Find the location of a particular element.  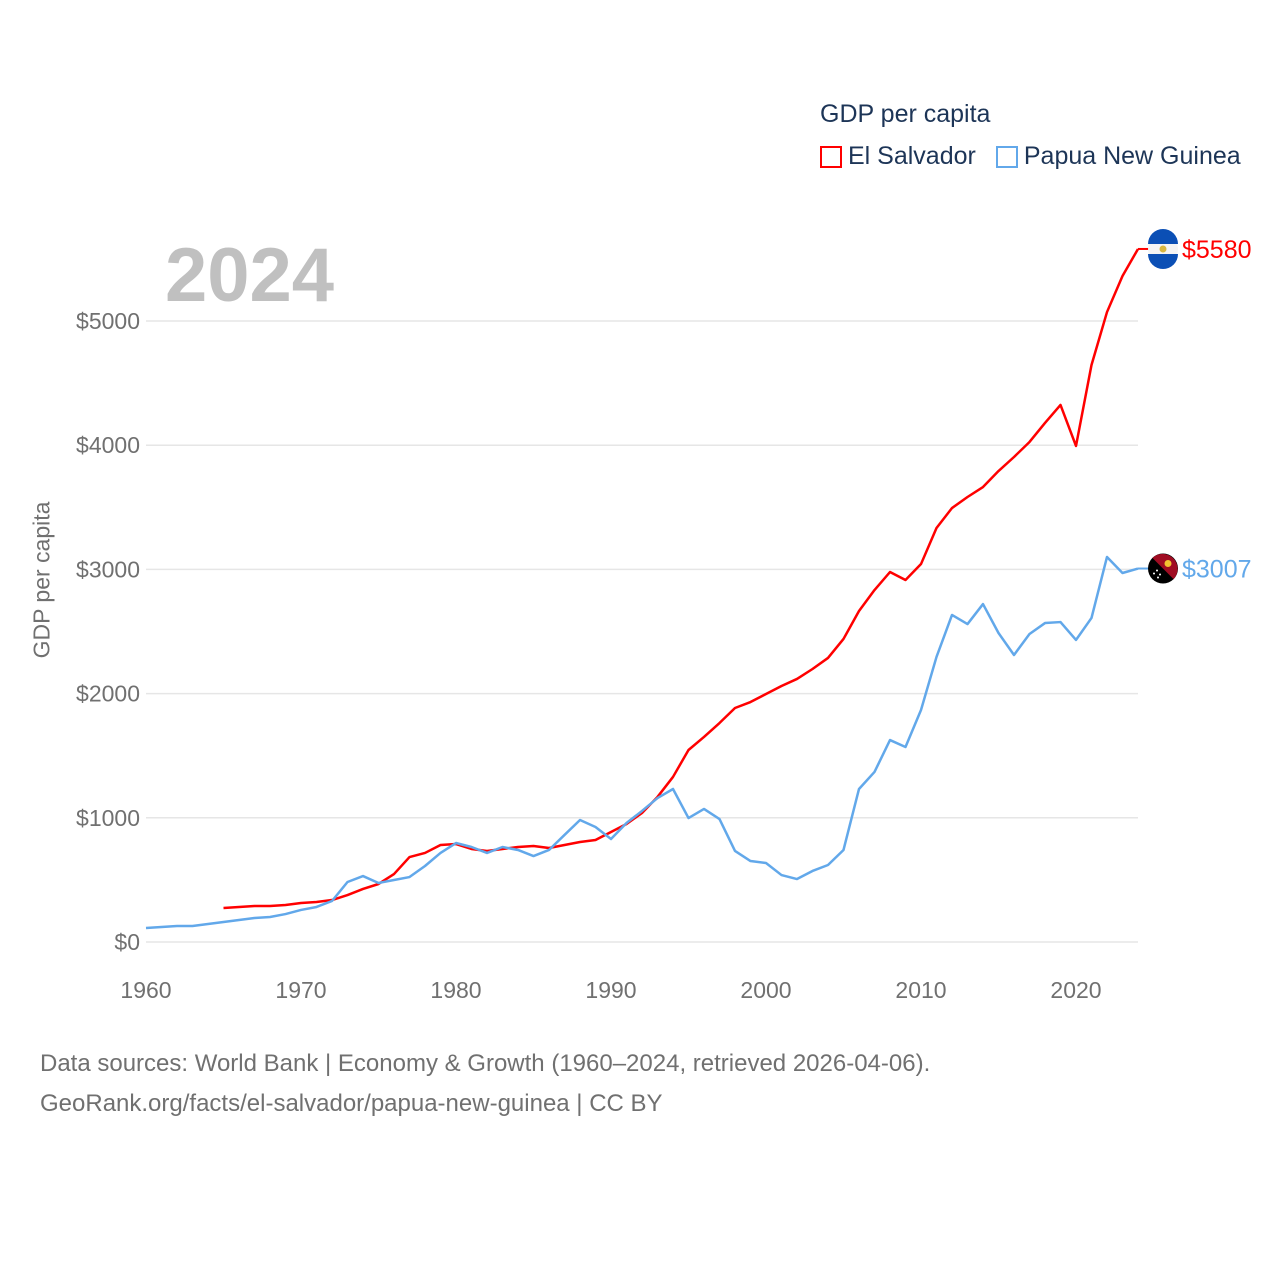

x-tick-label: 2000 is located at coordinates (765, 990).